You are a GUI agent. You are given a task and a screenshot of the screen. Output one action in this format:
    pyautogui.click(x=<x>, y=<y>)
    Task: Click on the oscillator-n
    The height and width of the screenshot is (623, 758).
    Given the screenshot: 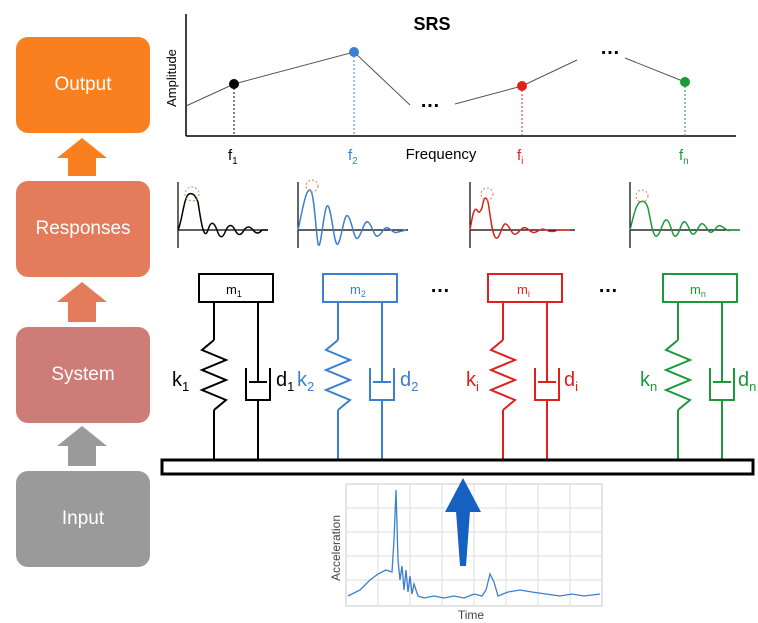 What is the action you would take?
    pyautogui.click(x=700, y=366)
    